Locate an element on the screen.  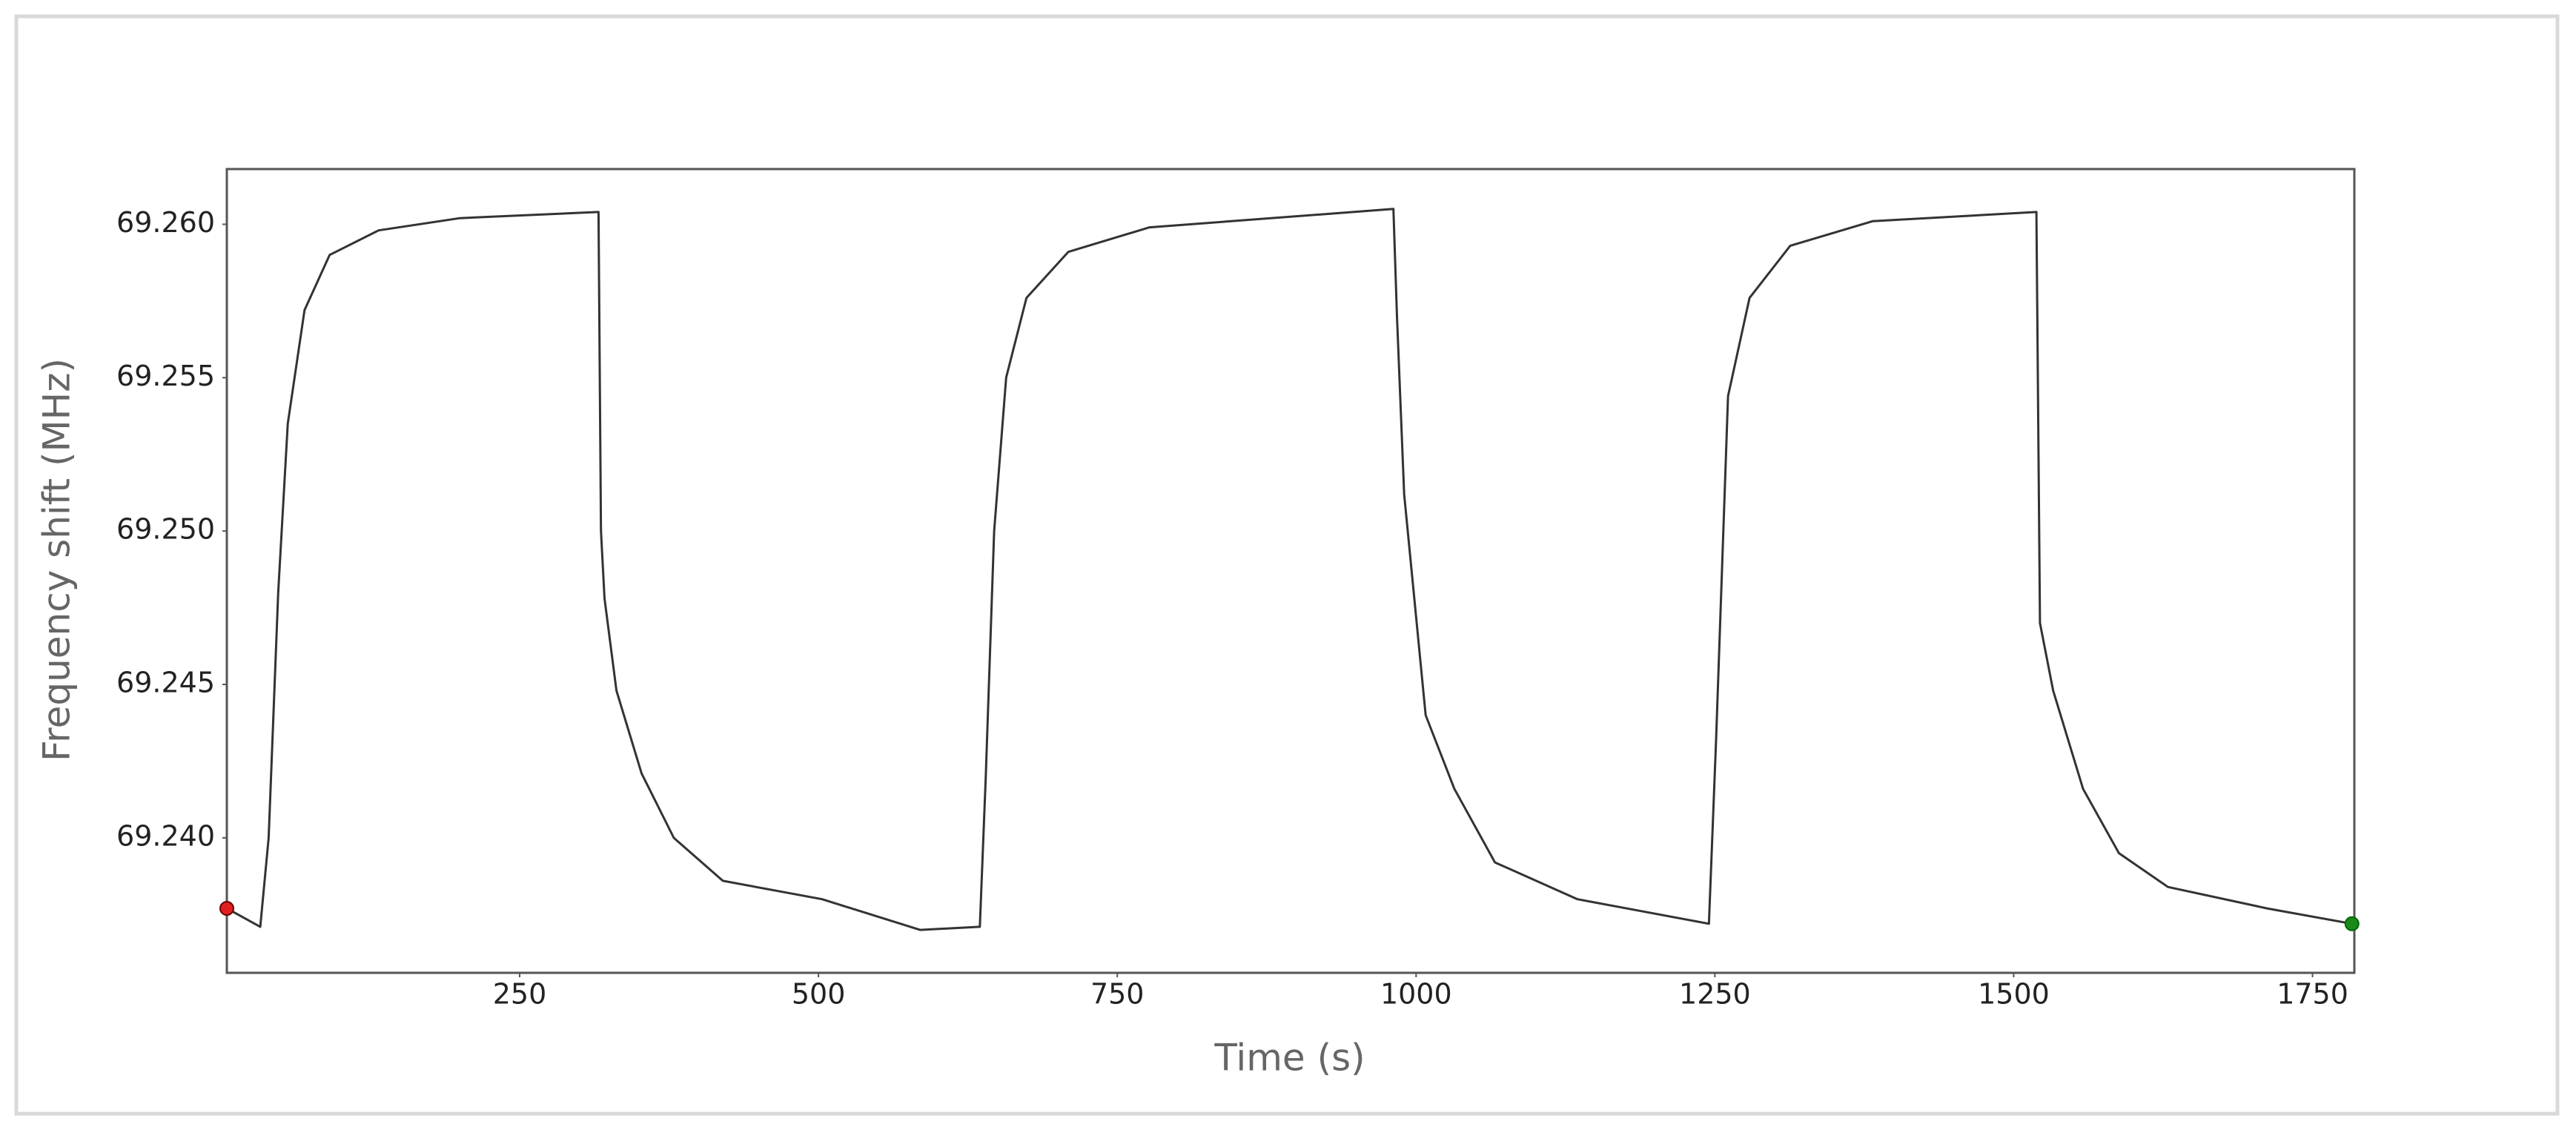
start-marker is located at coordinates (226, 908).